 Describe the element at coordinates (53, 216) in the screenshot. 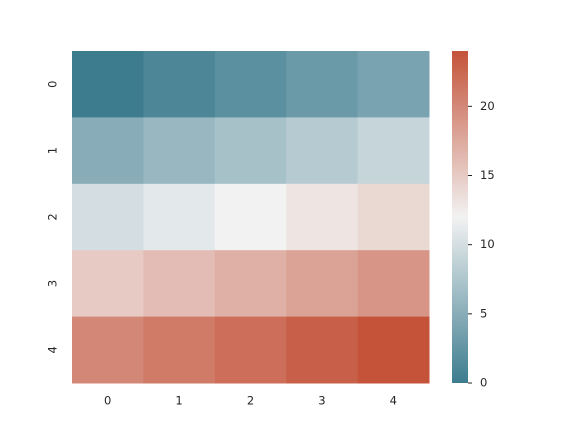

I see `y-tick-label: 2` at that location.